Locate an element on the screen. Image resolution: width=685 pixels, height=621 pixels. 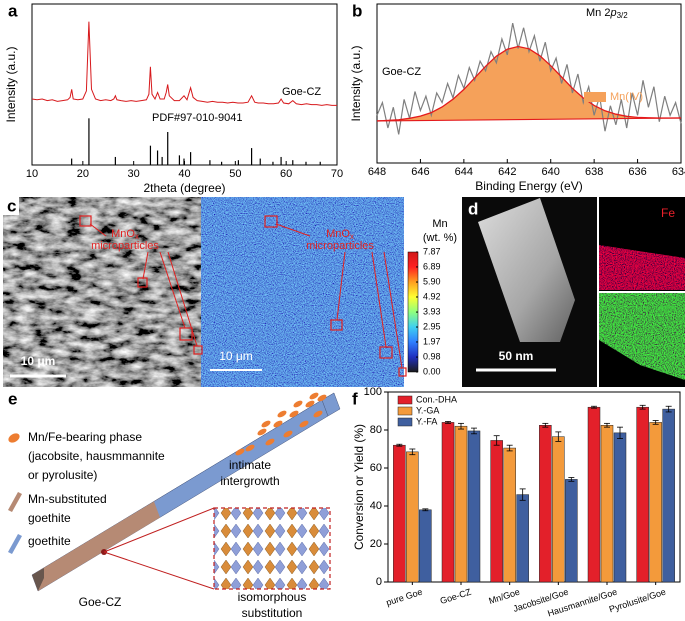
legend-label: Con.-DHA is located at coordinates (436, 399).